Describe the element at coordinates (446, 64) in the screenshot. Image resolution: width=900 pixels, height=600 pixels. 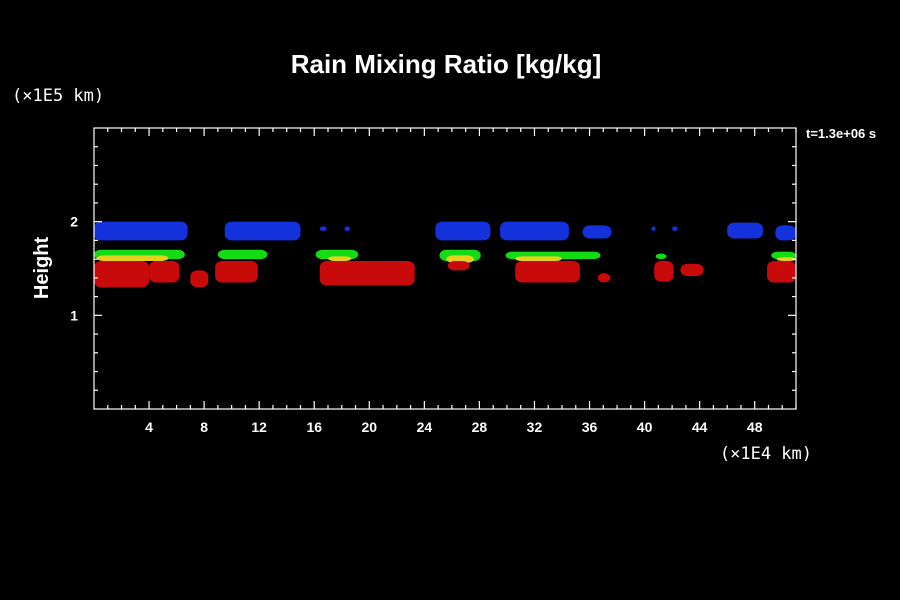
I see `chart-title: Rain Mixing Ratio [kg/kg]` at that location.